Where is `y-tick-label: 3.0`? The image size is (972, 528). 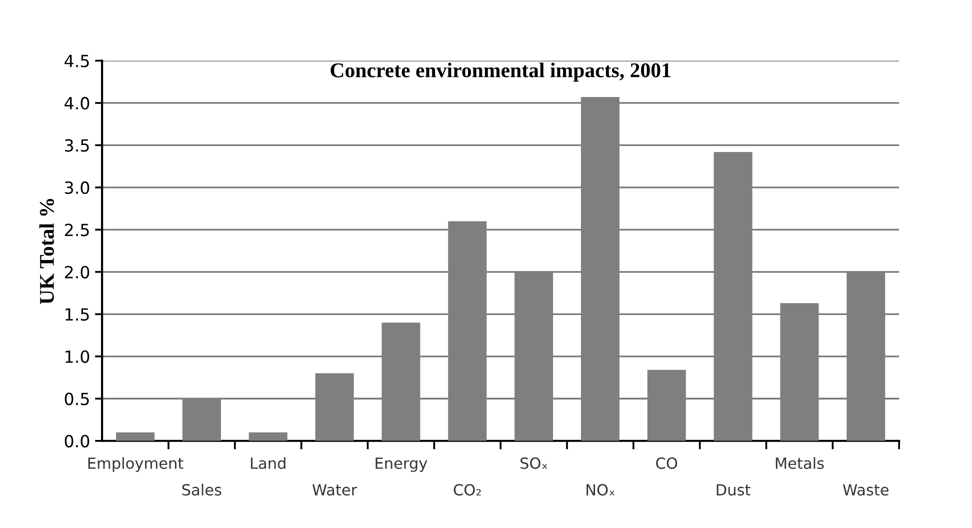
y-tick-label: 3.0 is located at coordinates (77, 187).